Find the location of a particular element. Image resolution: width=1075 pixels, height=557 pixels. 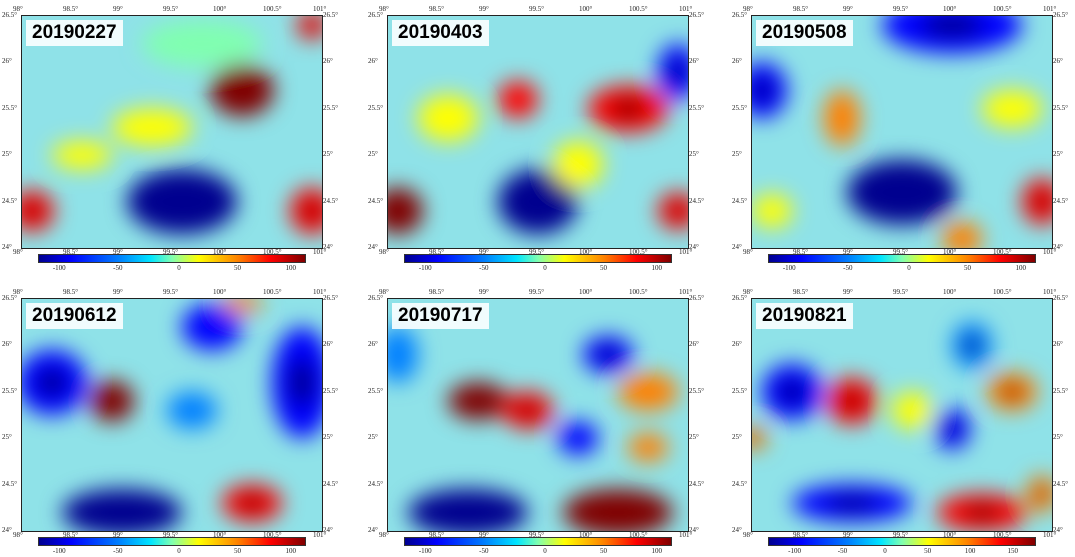

anomaly-map: 20190717 is located at coordinates (538, 415).